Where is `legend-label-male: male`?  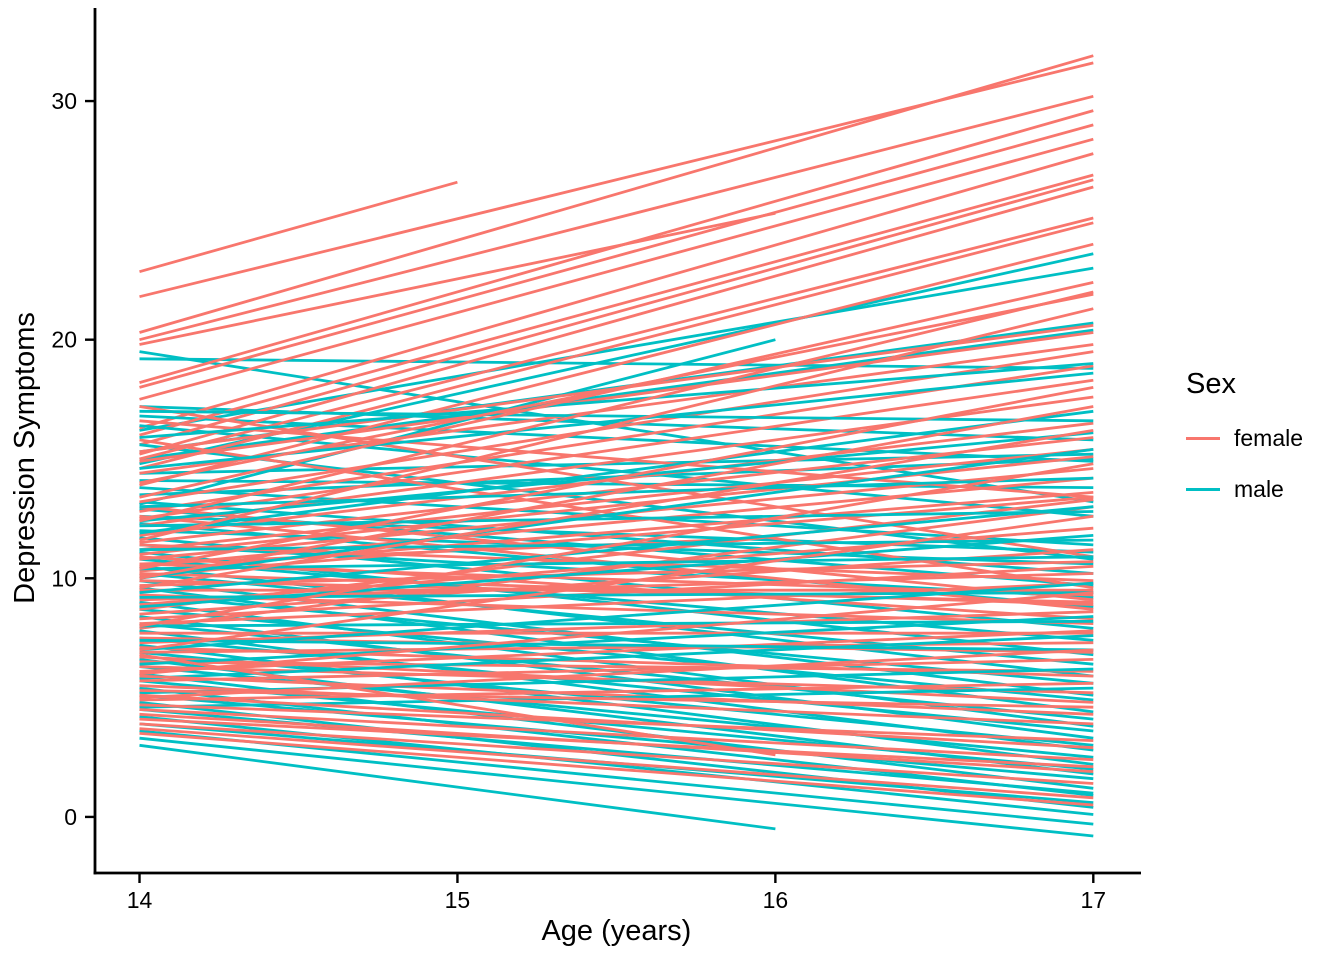 legend-label-male: male is located at coordinates (1259, 488).